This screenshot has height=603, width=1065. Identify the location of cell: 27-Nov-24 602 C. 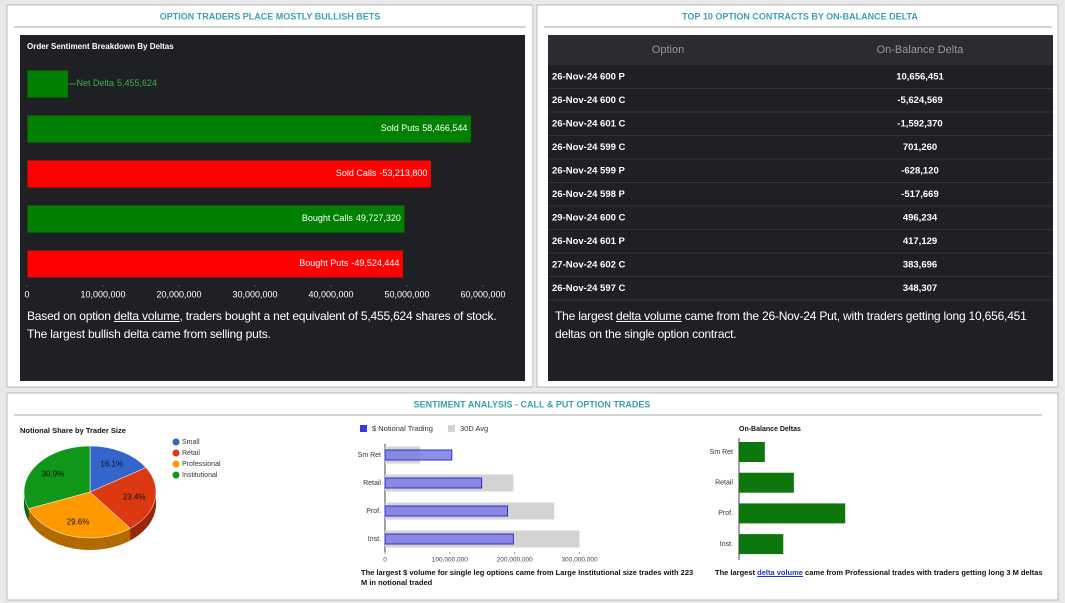
(589, 265).